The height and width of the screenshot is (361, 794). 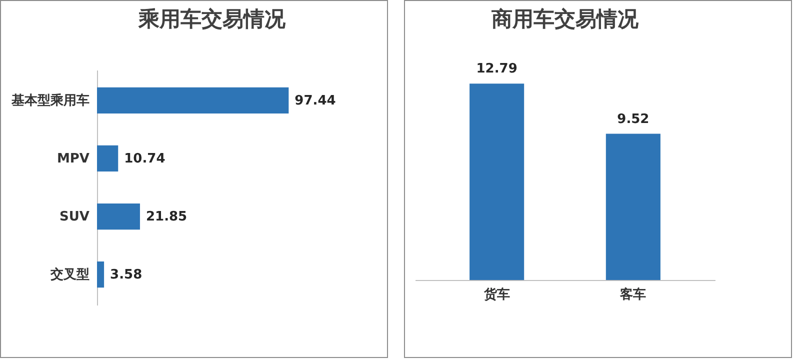 I want to click on data-label: 9.52, so click(x=633, y=119).